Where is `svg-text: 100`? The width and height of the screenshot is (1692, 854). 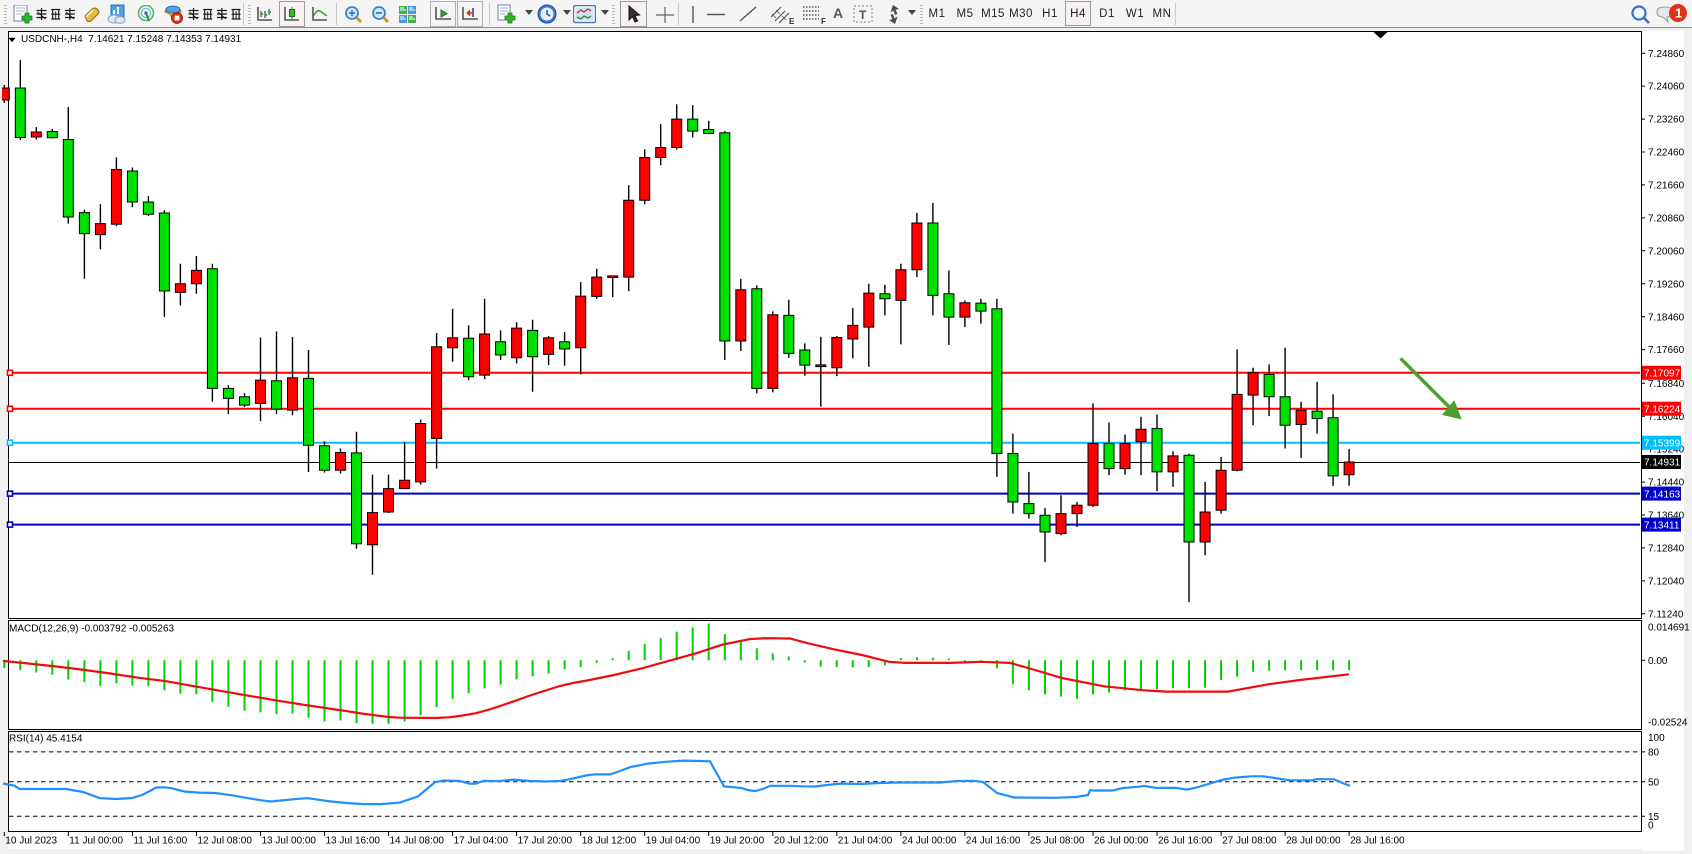
svg-text: 100 is located at coordinates (1656, 738).